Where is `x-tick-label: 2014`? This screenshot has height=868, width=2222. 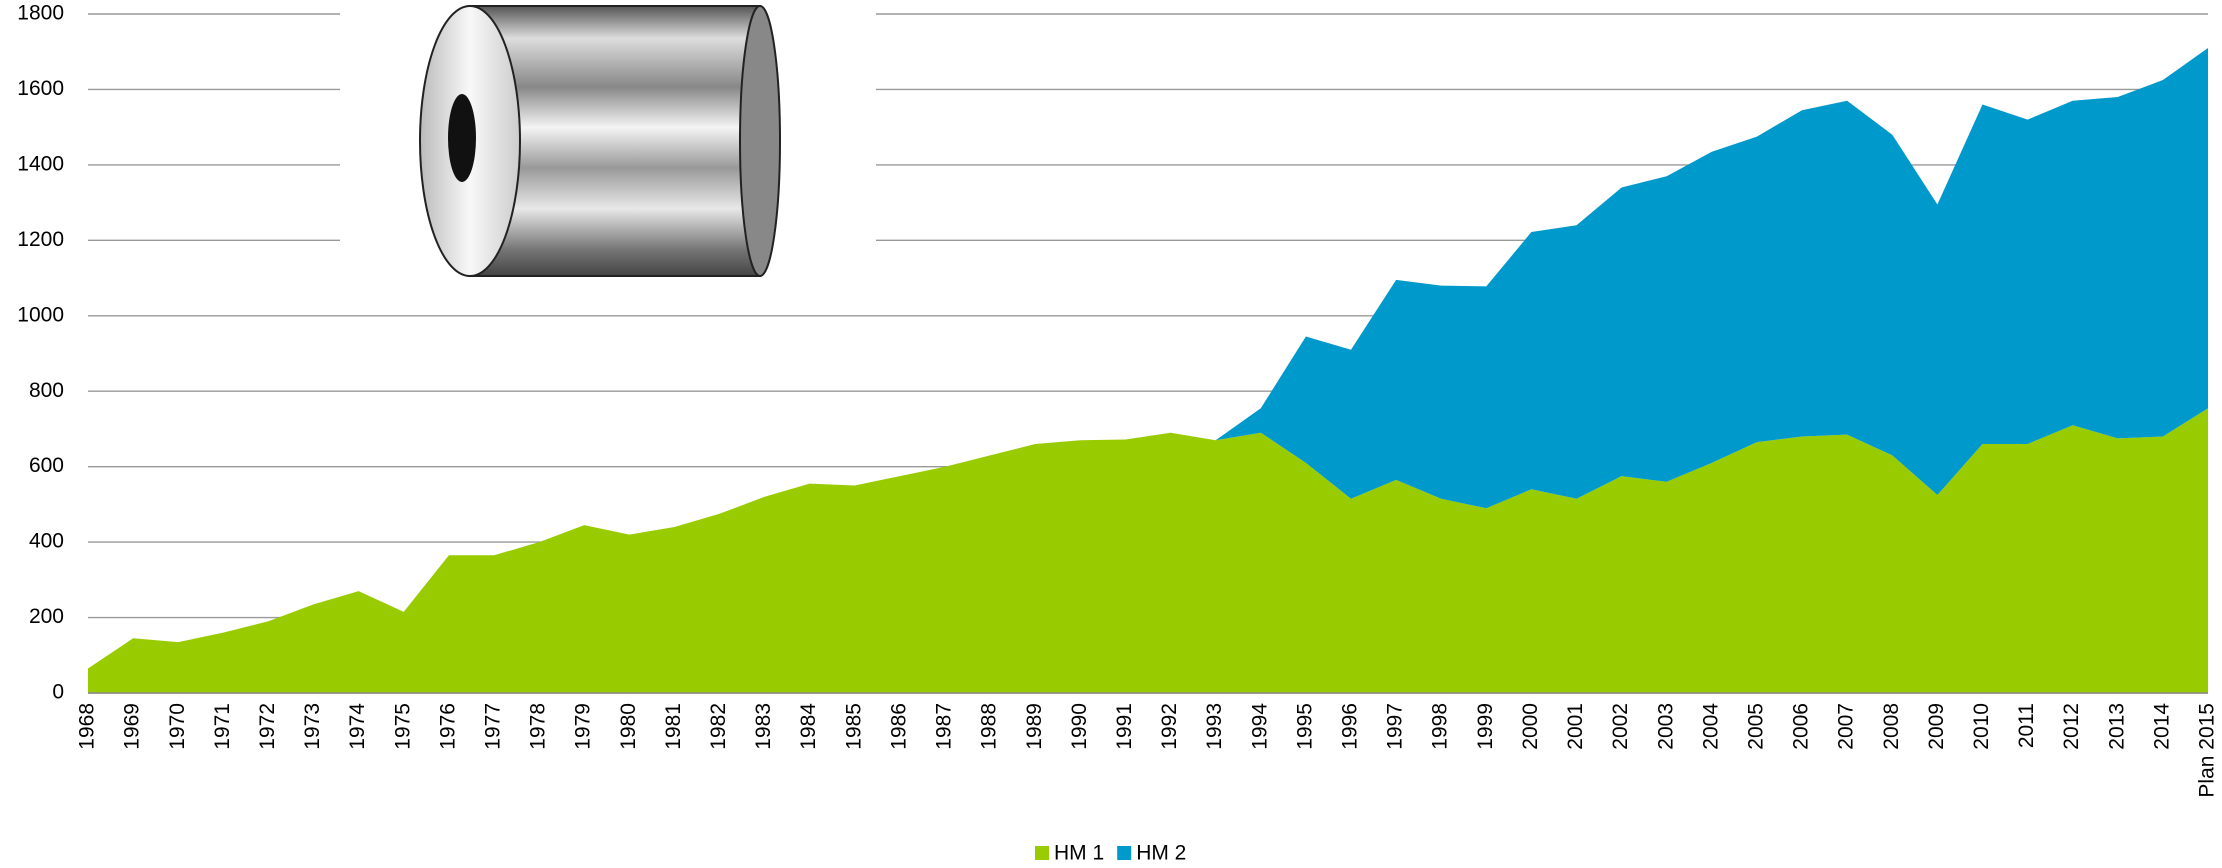
x-tick-label: 2014 is located at coordinates (2161, 726).